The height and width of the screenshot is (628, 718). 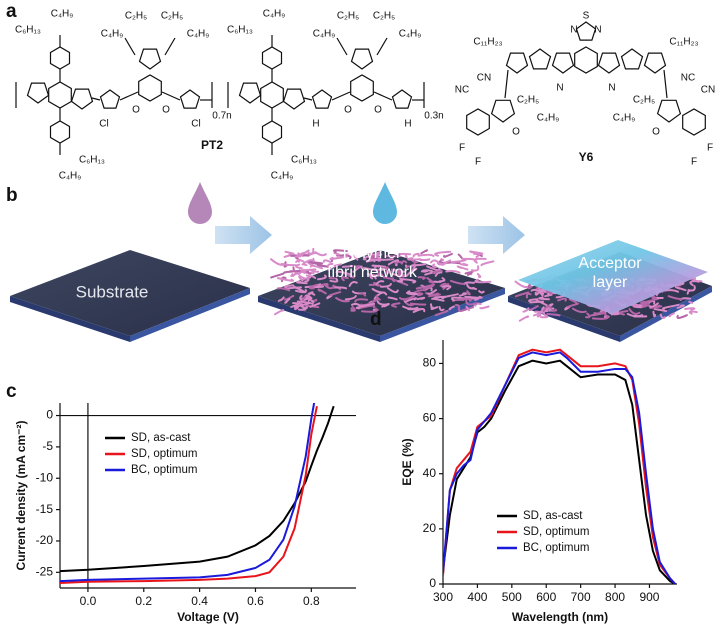 I want to click on x-tick-label: 300, so click(x=443, y=597).